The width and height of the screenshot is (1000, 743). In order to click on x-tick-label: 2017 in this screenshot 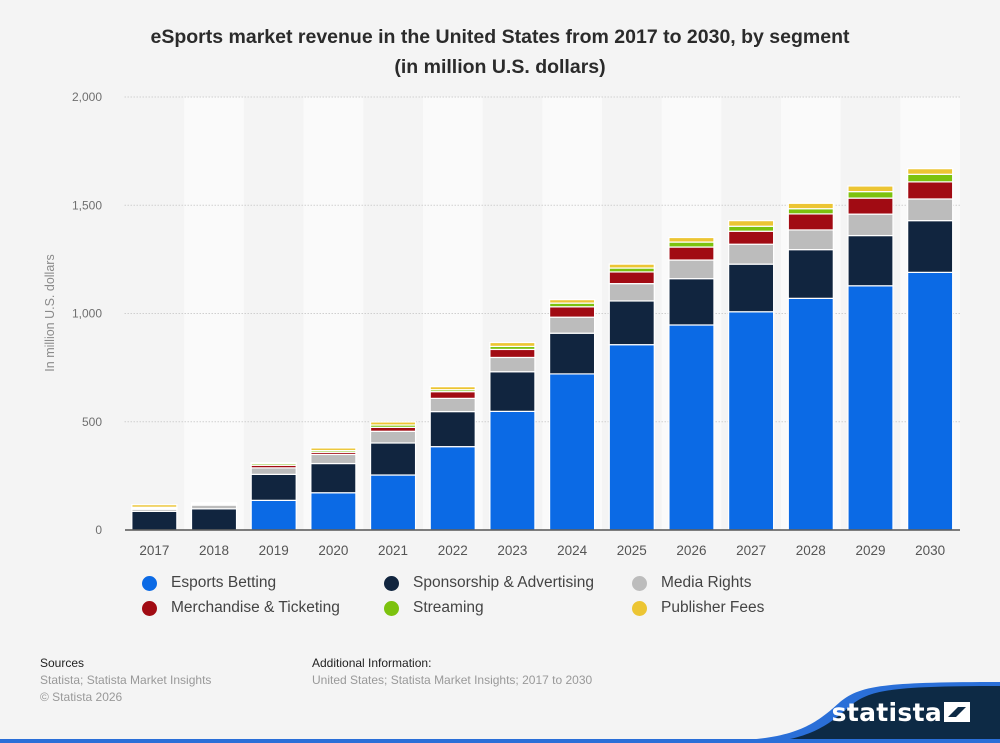, I will do `click(154, 550)`.